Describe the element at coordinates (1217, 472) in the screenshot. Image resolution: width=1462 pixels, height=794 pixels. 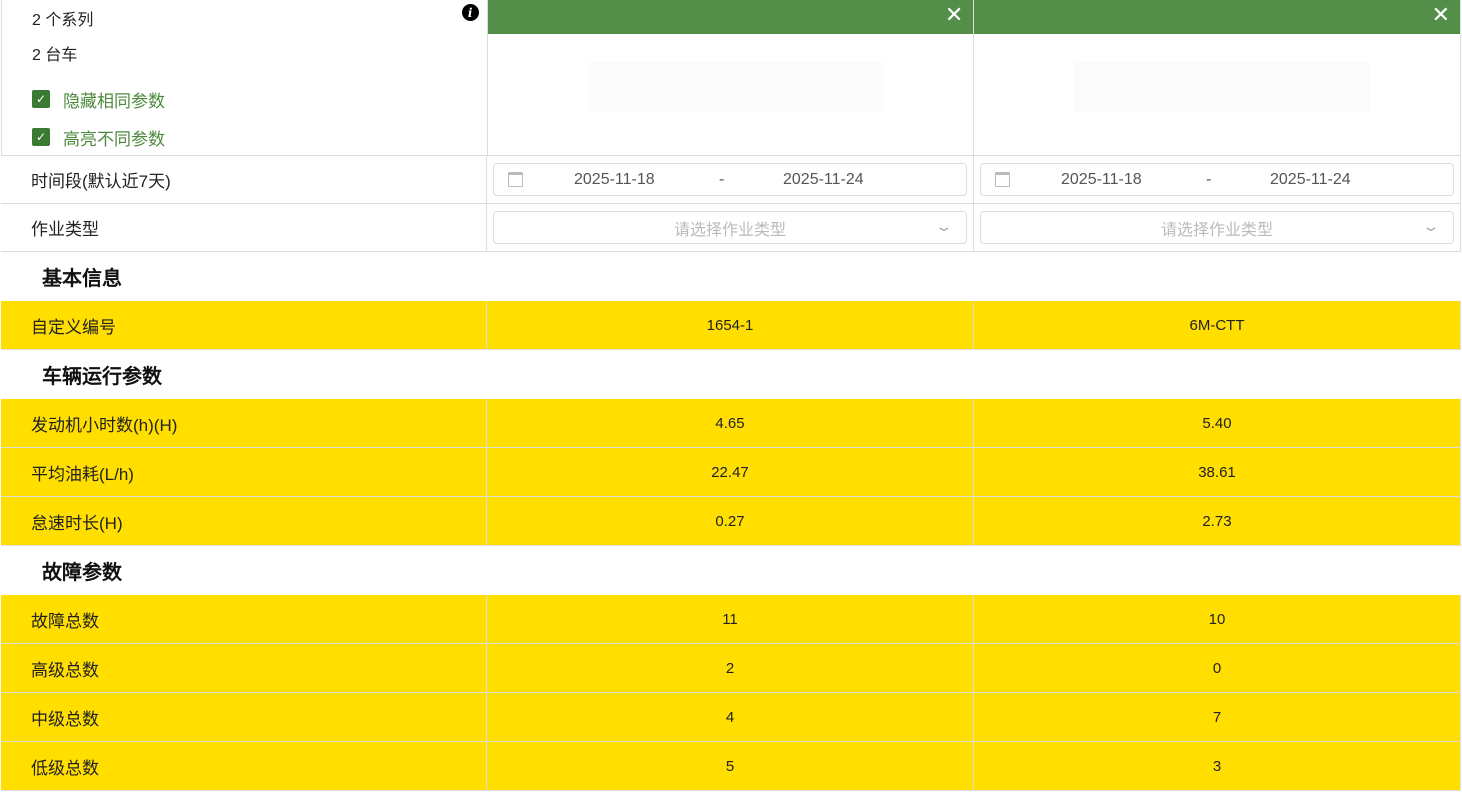
I see `param-value: 38.61` at that location.